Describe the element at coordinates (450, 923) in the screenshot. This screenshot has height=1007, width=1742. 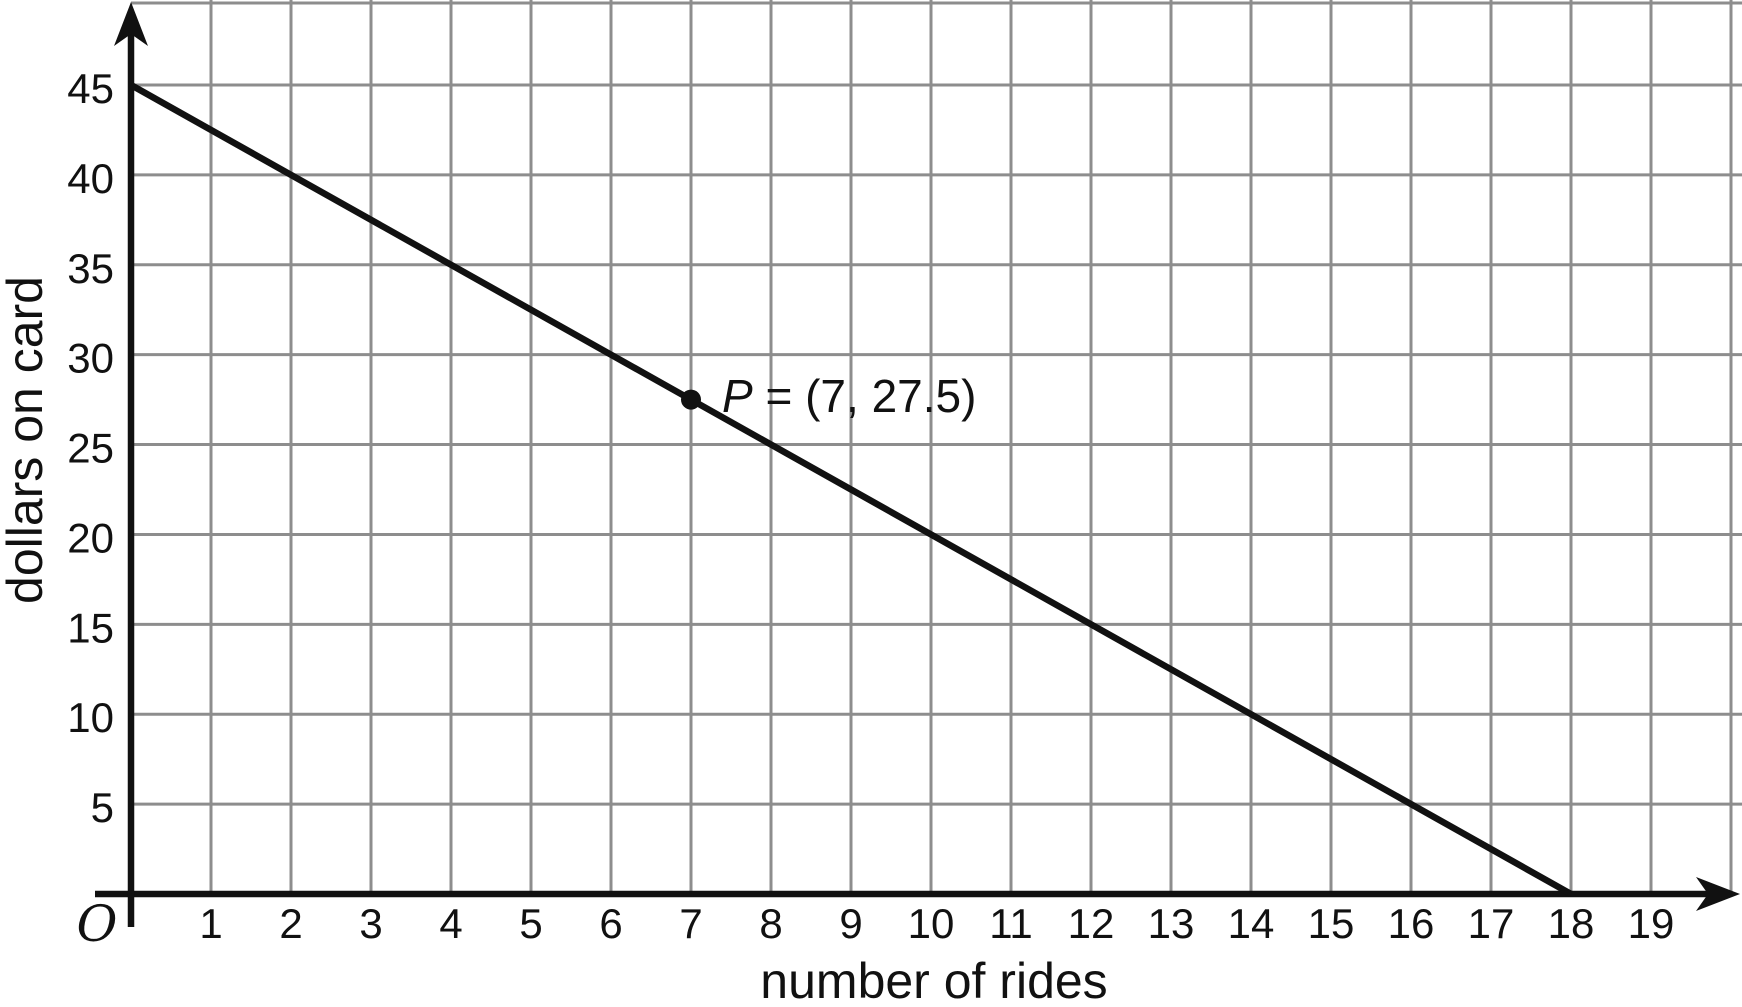
I see `x-tick-label: 4` at that location.